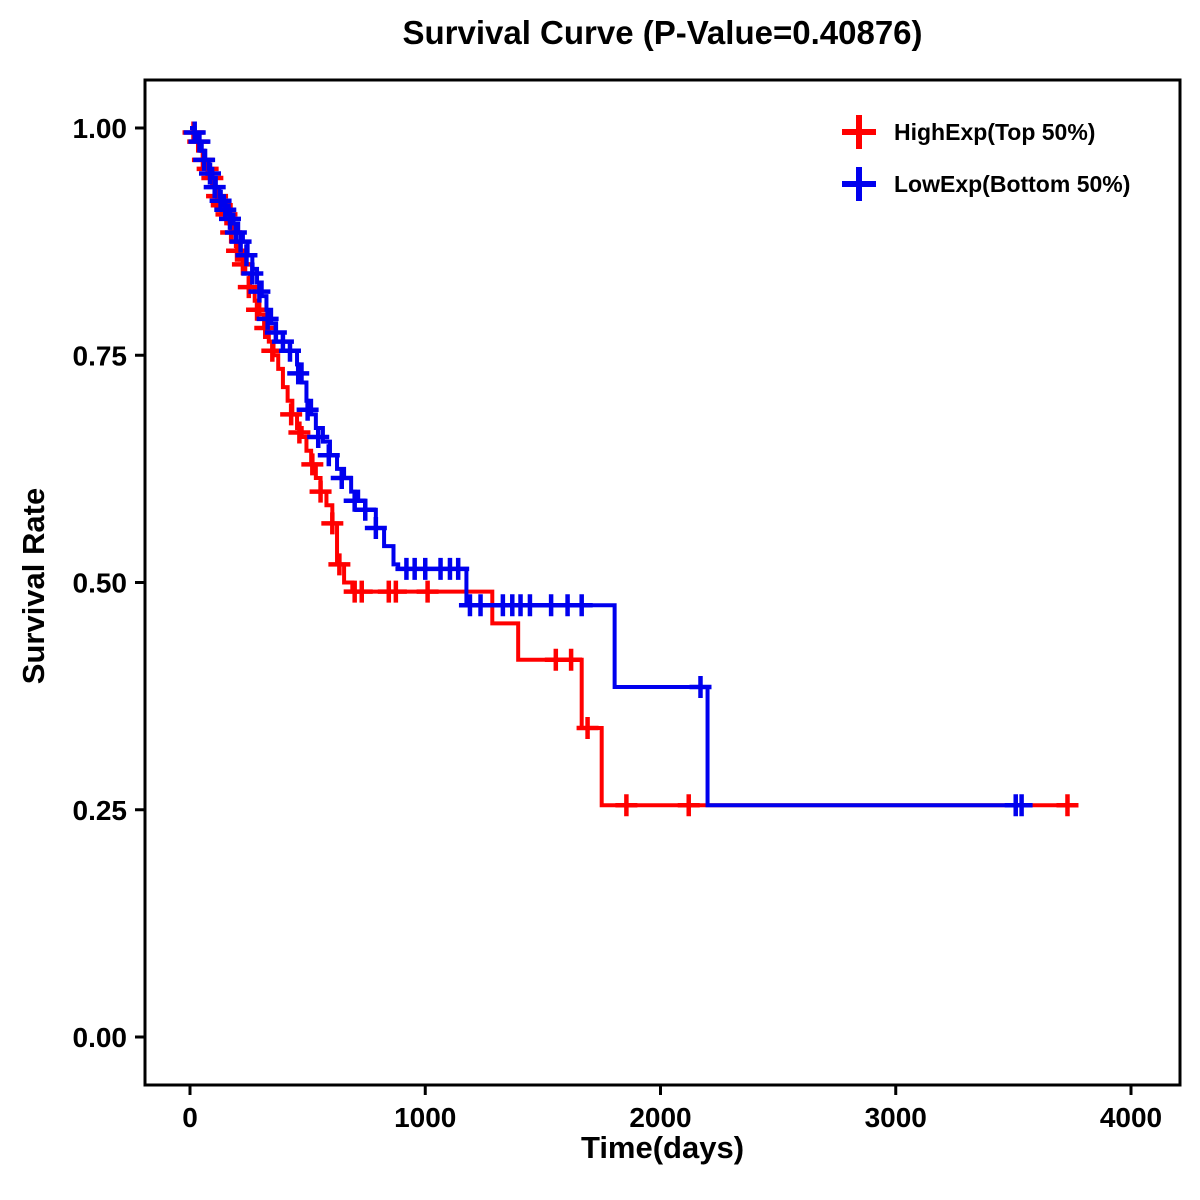  Describe the element at coordinates (190, 1117) in the screenshot. I see `x-tick-label: 0` at that location.